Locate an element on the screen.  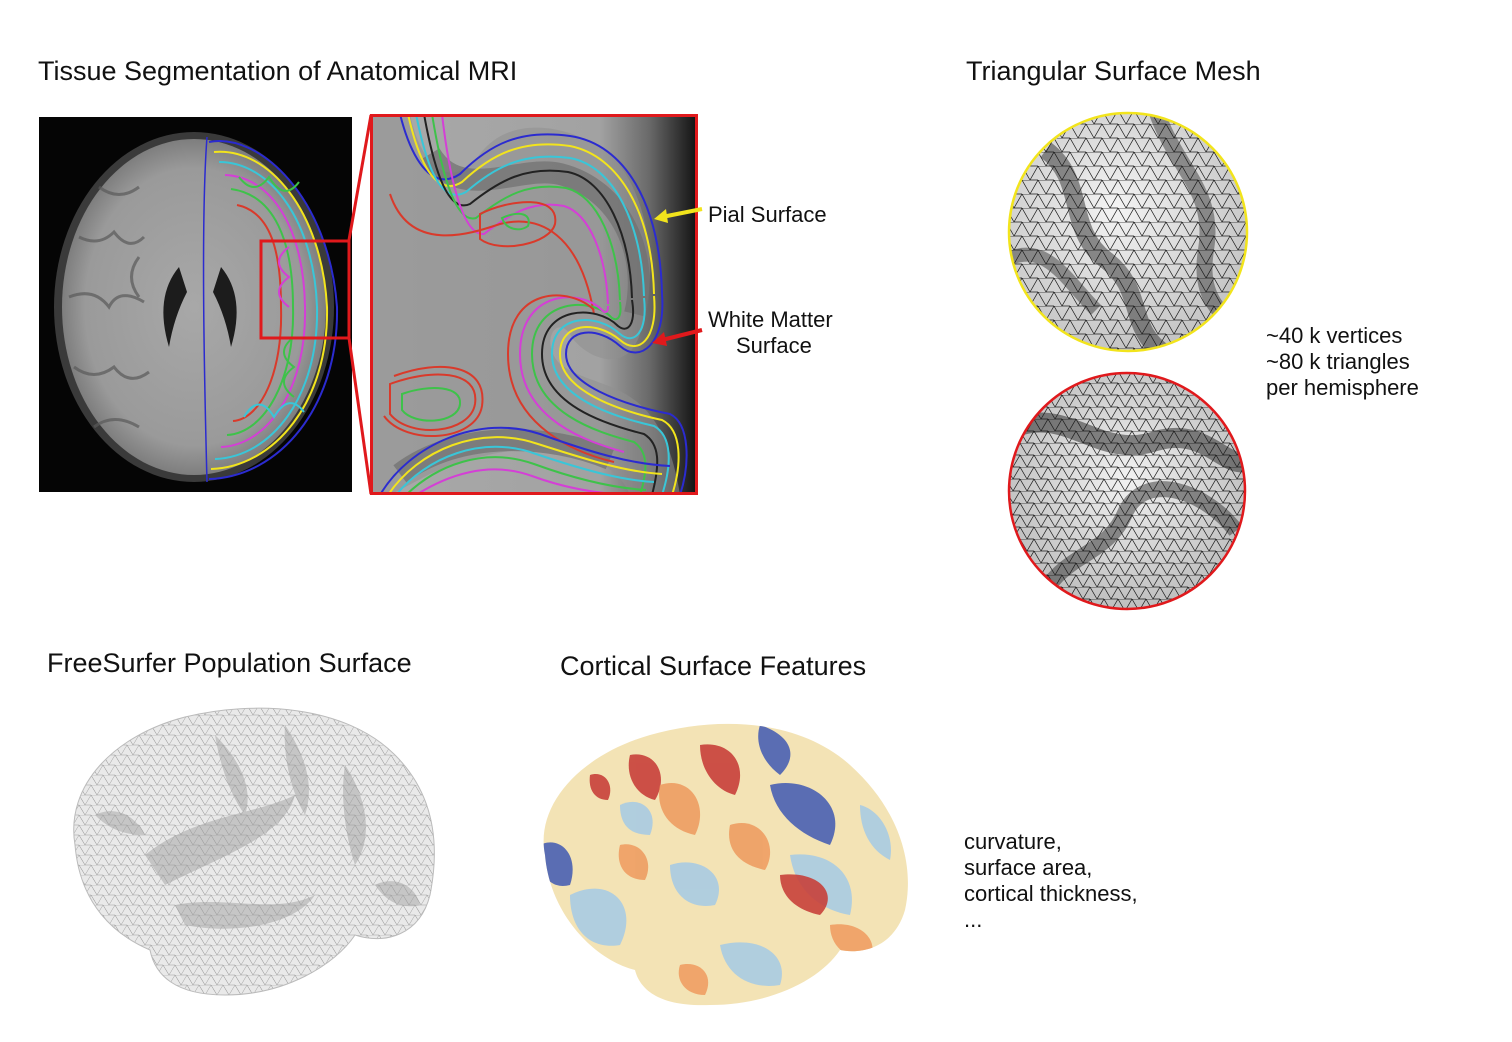
mesh-title: Triangular Surface Mesh is located at coordinates (1113, 71).